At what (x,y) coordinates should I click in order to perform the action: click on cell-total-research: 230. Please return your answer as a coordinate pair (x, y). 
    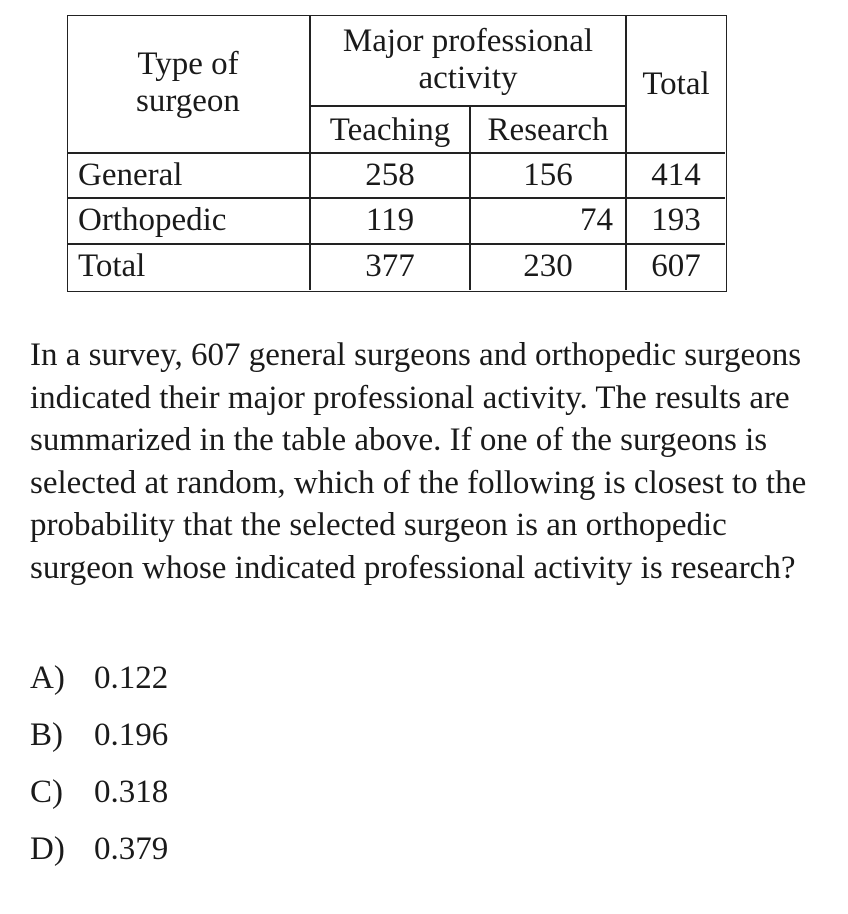
    Looking at the image, I should click on (548, 266).